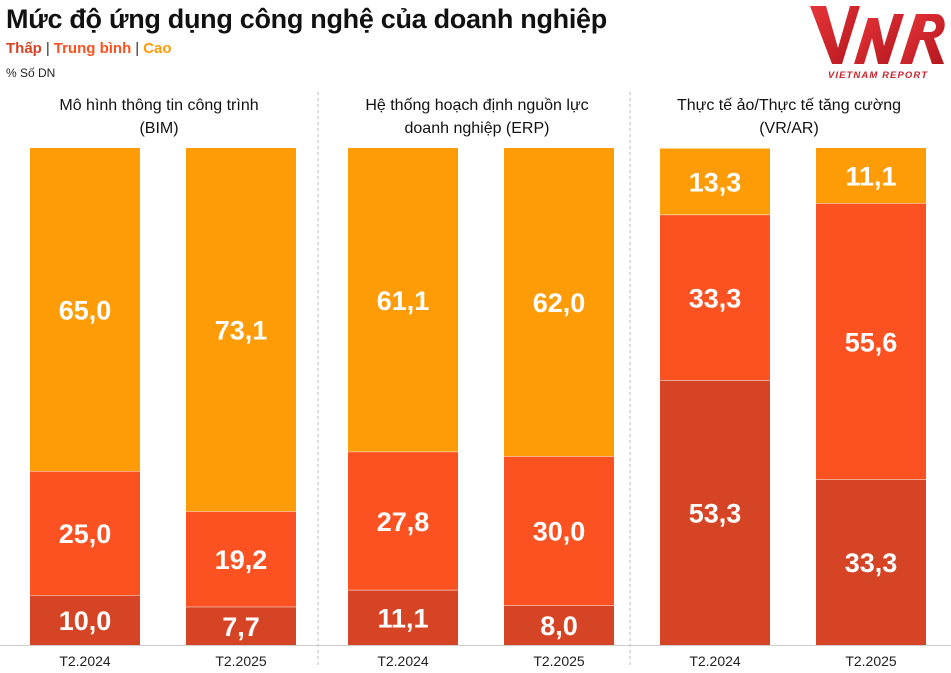 The image size is (951, 673). I want to click on unit-label: % Số DN, so click(31, 73).